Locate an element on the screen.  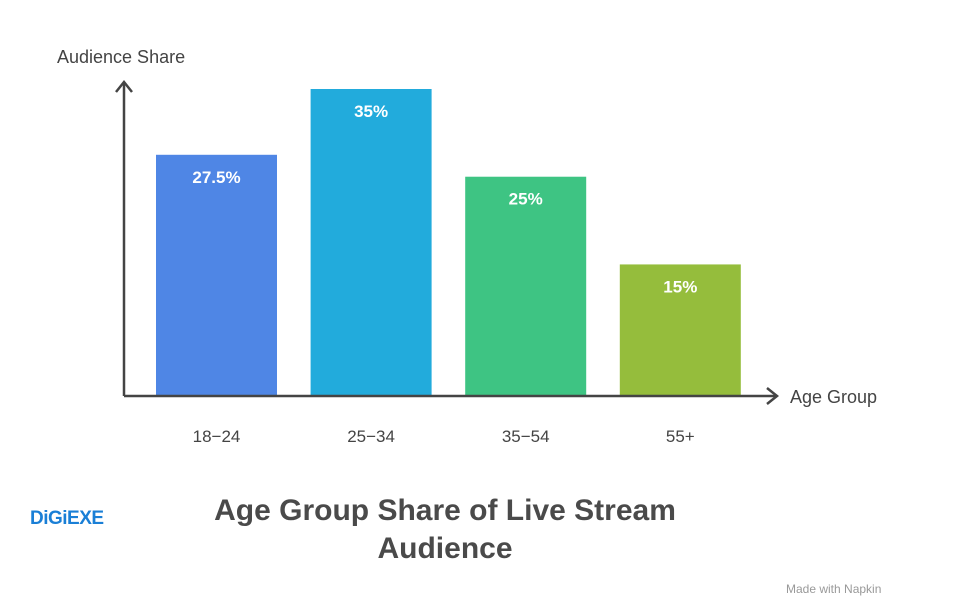
y-axis-label: Audience Share is located at coordinates (121, 57).